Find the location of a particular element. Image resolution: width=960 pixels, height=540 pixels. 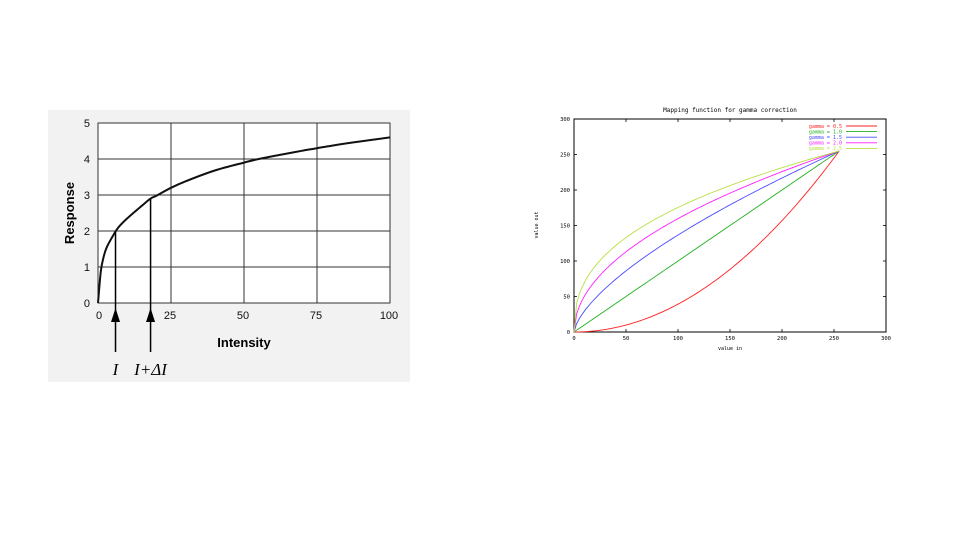

legend-entry-label: gamma = 0.5 is located at coordinates (825, 127).